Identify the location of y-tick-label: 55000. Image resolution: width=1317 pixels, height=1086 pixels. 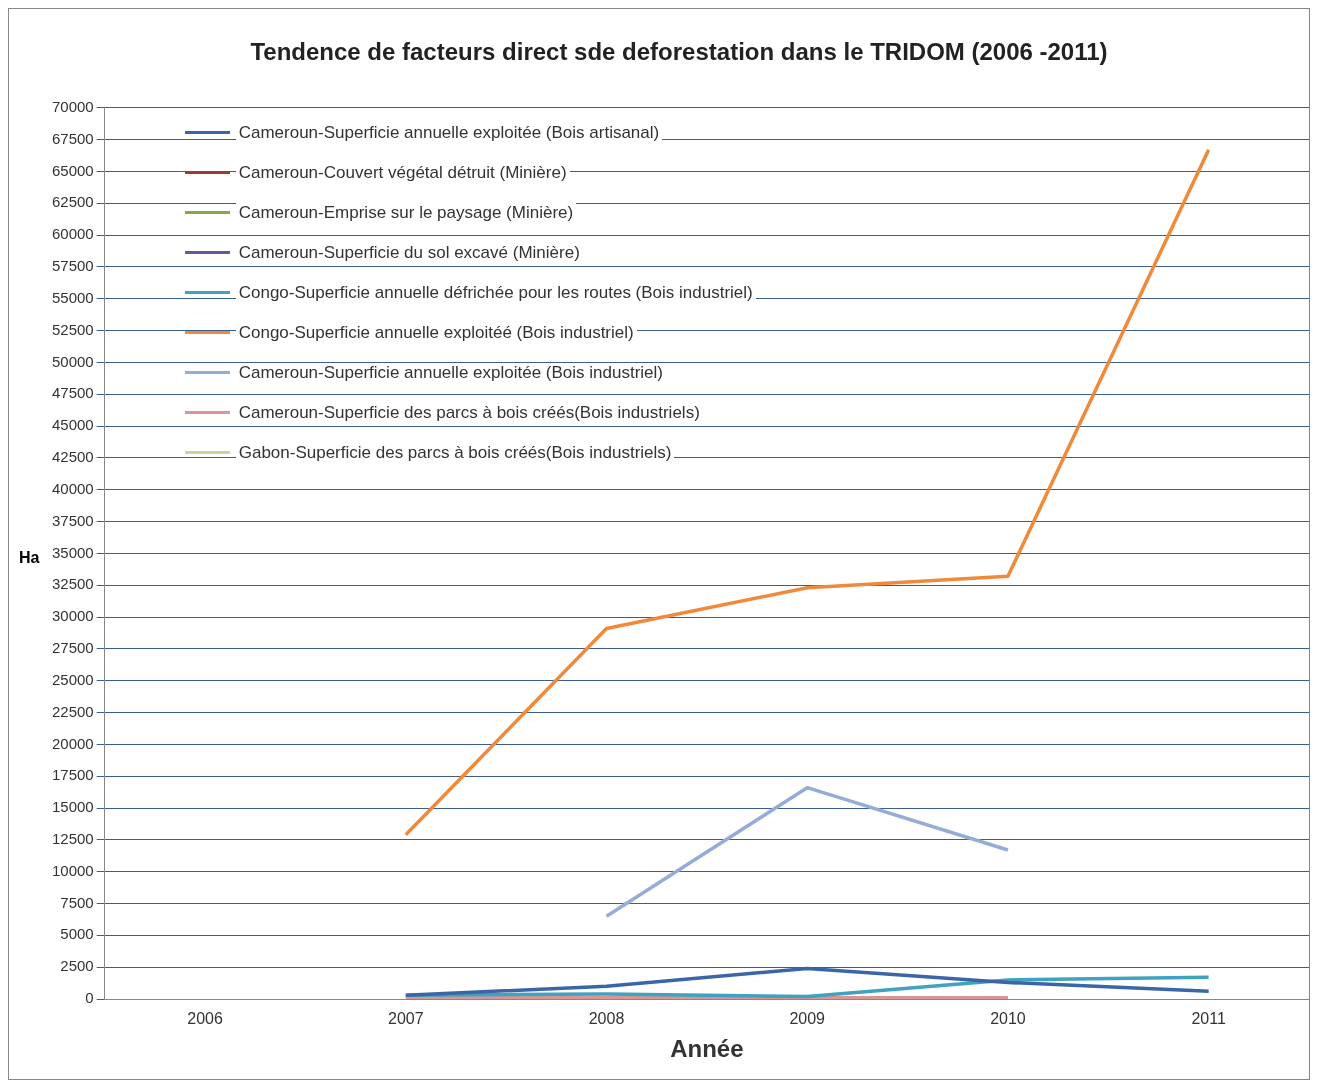
(72, 297).